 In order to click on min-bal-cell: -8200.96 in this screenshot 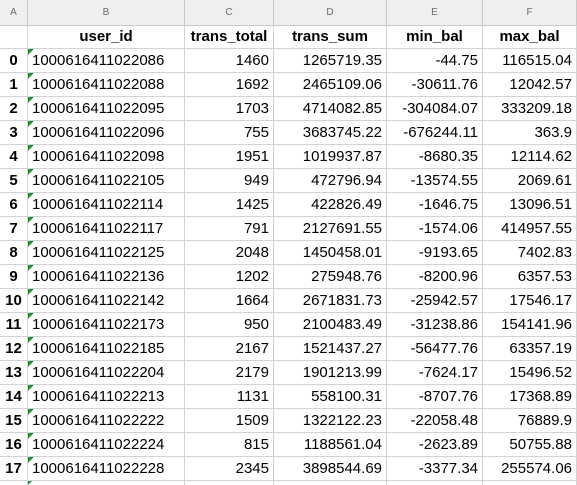, I will do `click(435, 277)`.